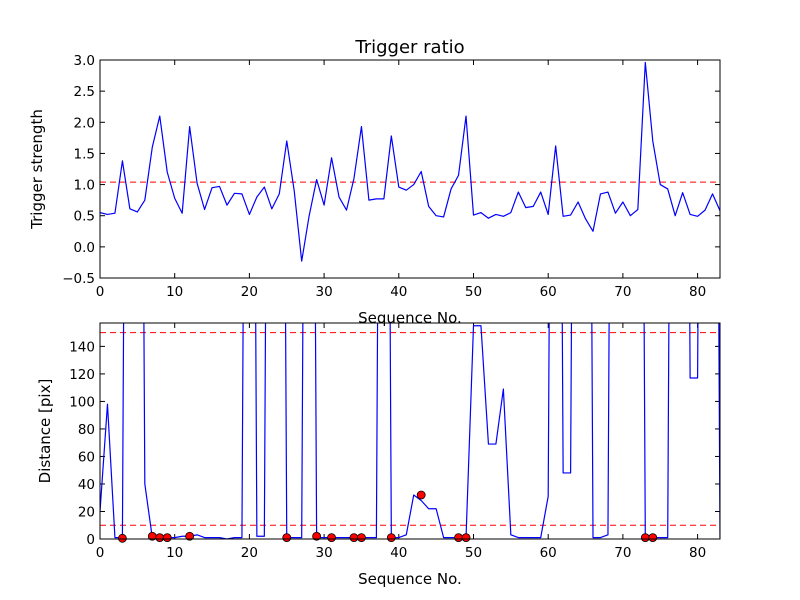  Describe the element at coordinates (697, 553) in the screenshot. I see `bottom-x-tick-label: 80` at that location.